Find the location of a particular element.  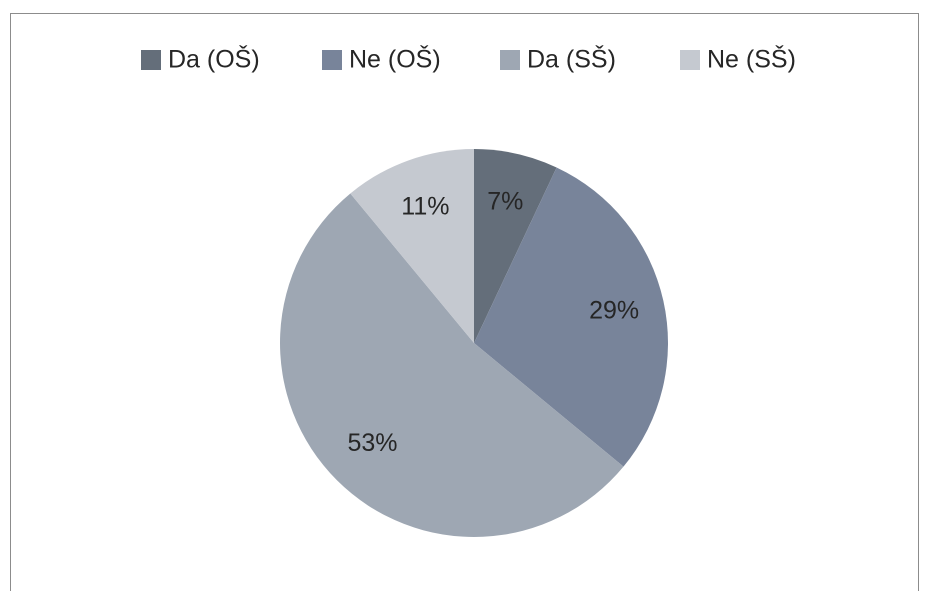

legend-label: Ne (OŠ) is located at coordinates (395, 59).